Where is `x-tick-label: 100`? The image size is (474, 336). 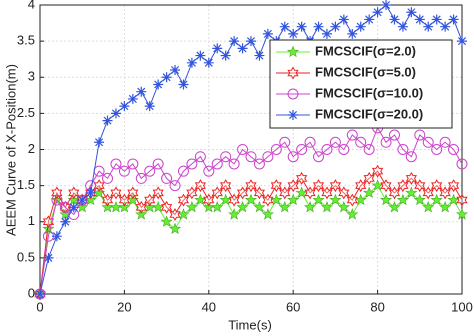
x-tick-label: 100 is located at coordinates (462, 306).